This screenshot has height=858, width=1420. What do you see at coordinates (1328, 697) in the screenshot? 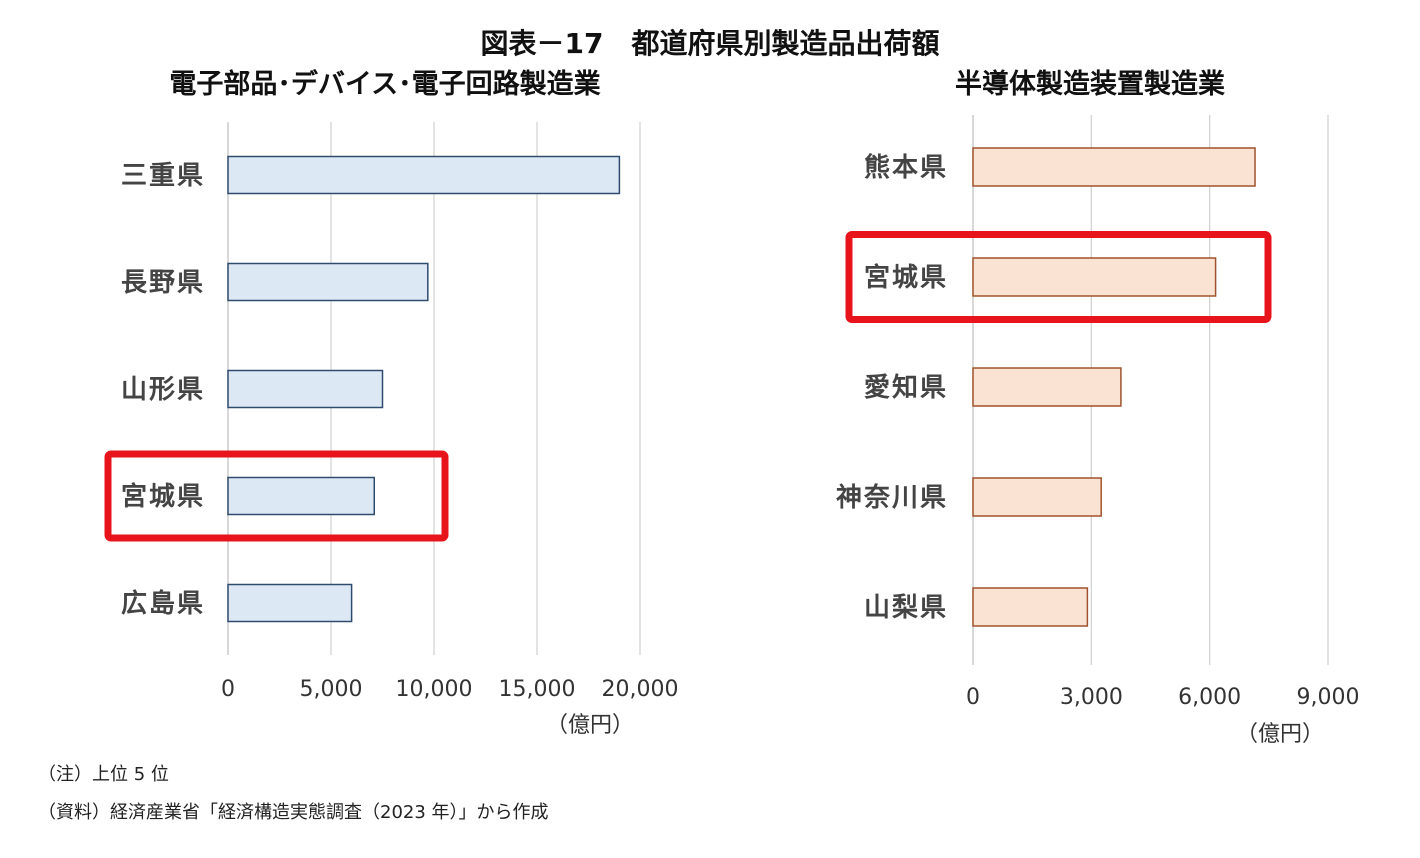
I see `x-tick-label: 9,000` at bounding box center [1328, 697].